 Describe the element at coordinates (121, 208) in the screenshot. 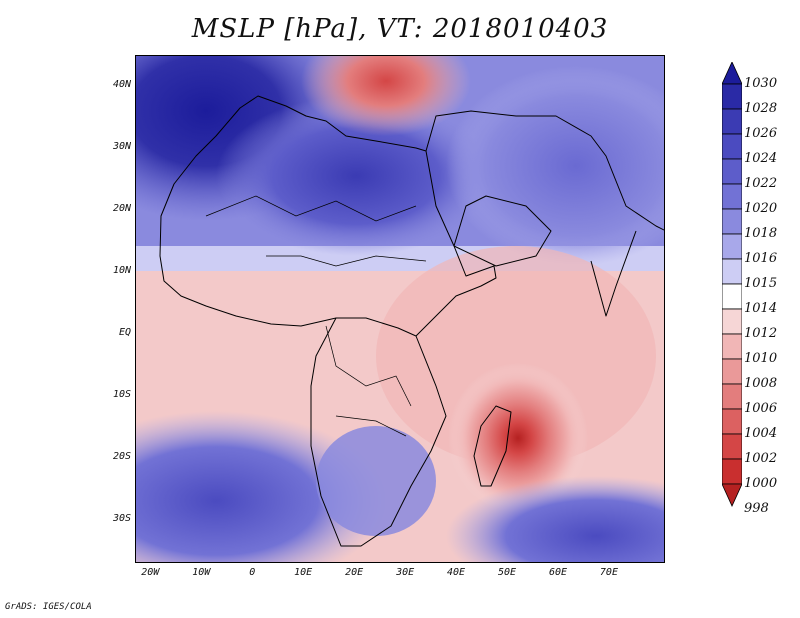

I see `latitude-label: 20N` at that location.